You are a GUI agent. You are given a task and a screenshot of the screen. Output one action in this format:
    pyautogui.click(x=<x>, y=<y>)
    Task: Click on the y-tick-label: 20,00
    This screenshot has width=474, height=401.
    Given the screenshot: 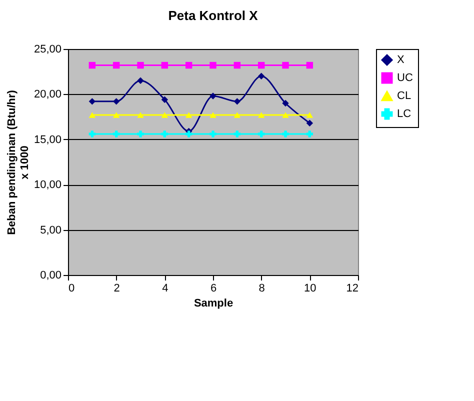 What is the action you would take?
    pyautogui.click(x=48, y=94)
    